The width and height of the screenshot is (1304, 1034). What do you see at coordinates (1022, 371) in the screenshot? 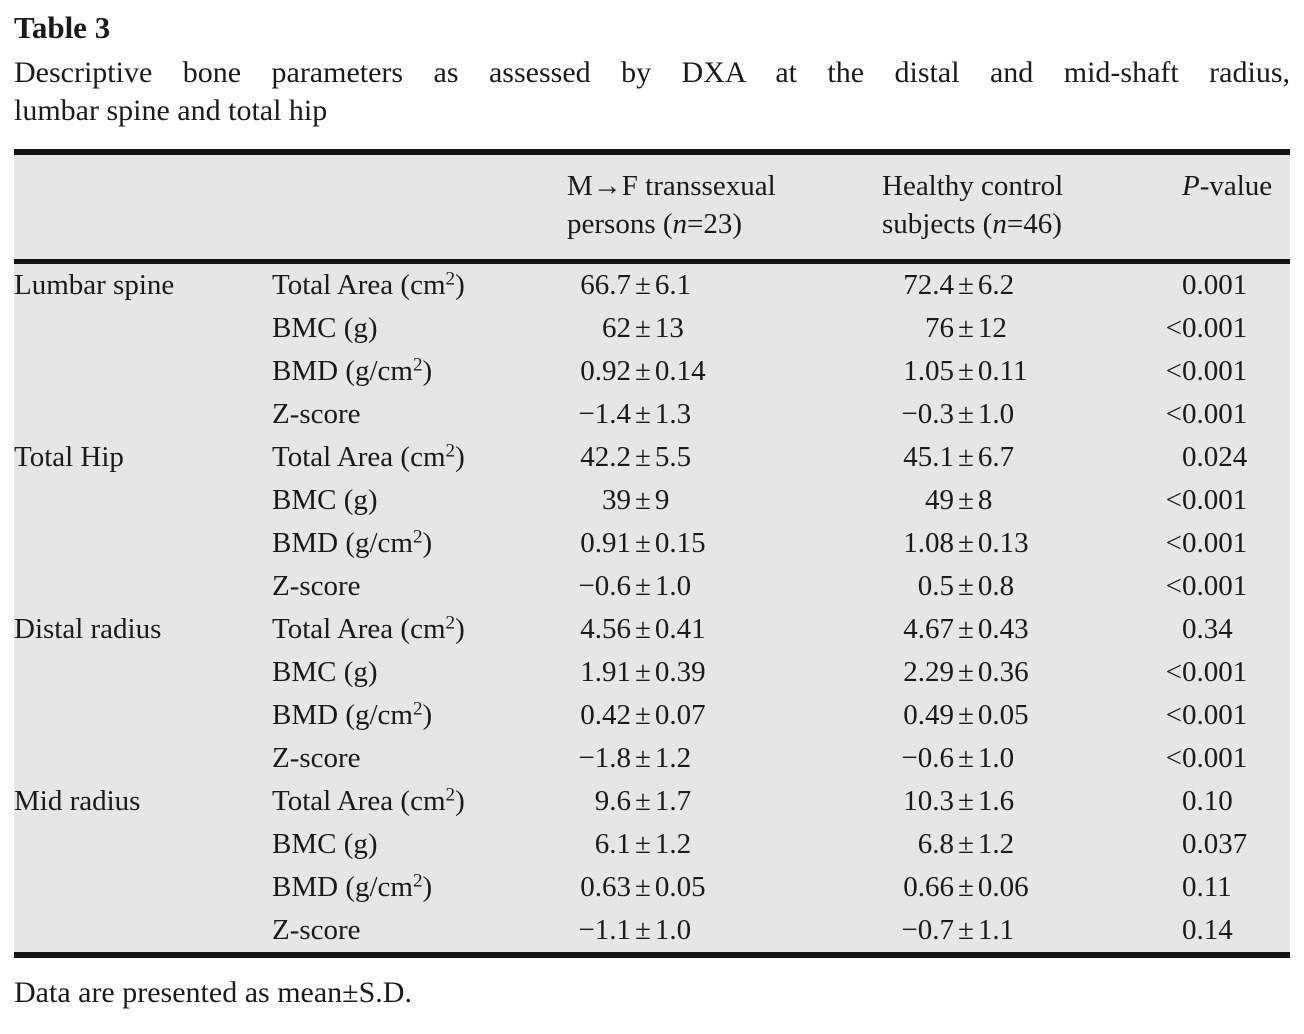
I see `control-value-cell: 1.05 ±0.11` at bounding box center [1022, 371].